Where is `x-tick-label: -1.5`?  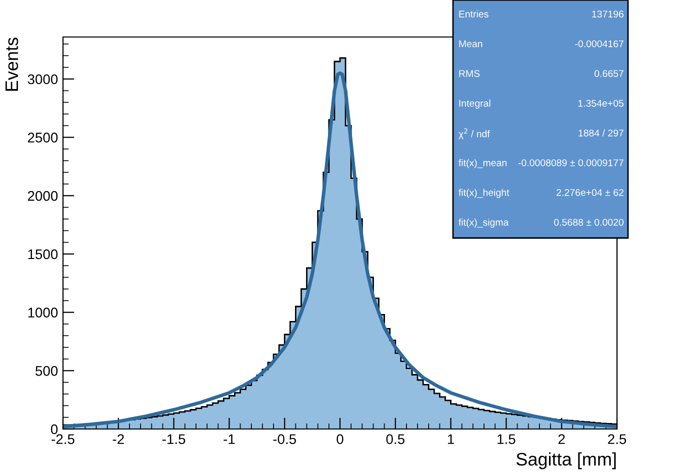 x-tick-label: -1.5 is located at coordinates (174, 439).